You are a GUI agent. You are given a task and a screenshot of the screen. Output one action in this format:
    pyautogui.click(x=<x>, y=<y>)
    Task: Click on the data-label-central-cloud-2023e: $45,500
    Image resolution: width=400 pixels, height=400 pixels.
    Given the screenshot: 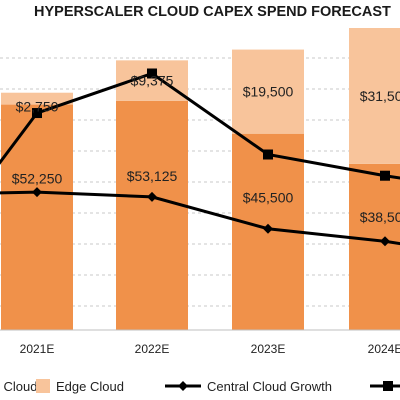 What is the action you would take?
    pyautogui.click(x=268, y=197)
    